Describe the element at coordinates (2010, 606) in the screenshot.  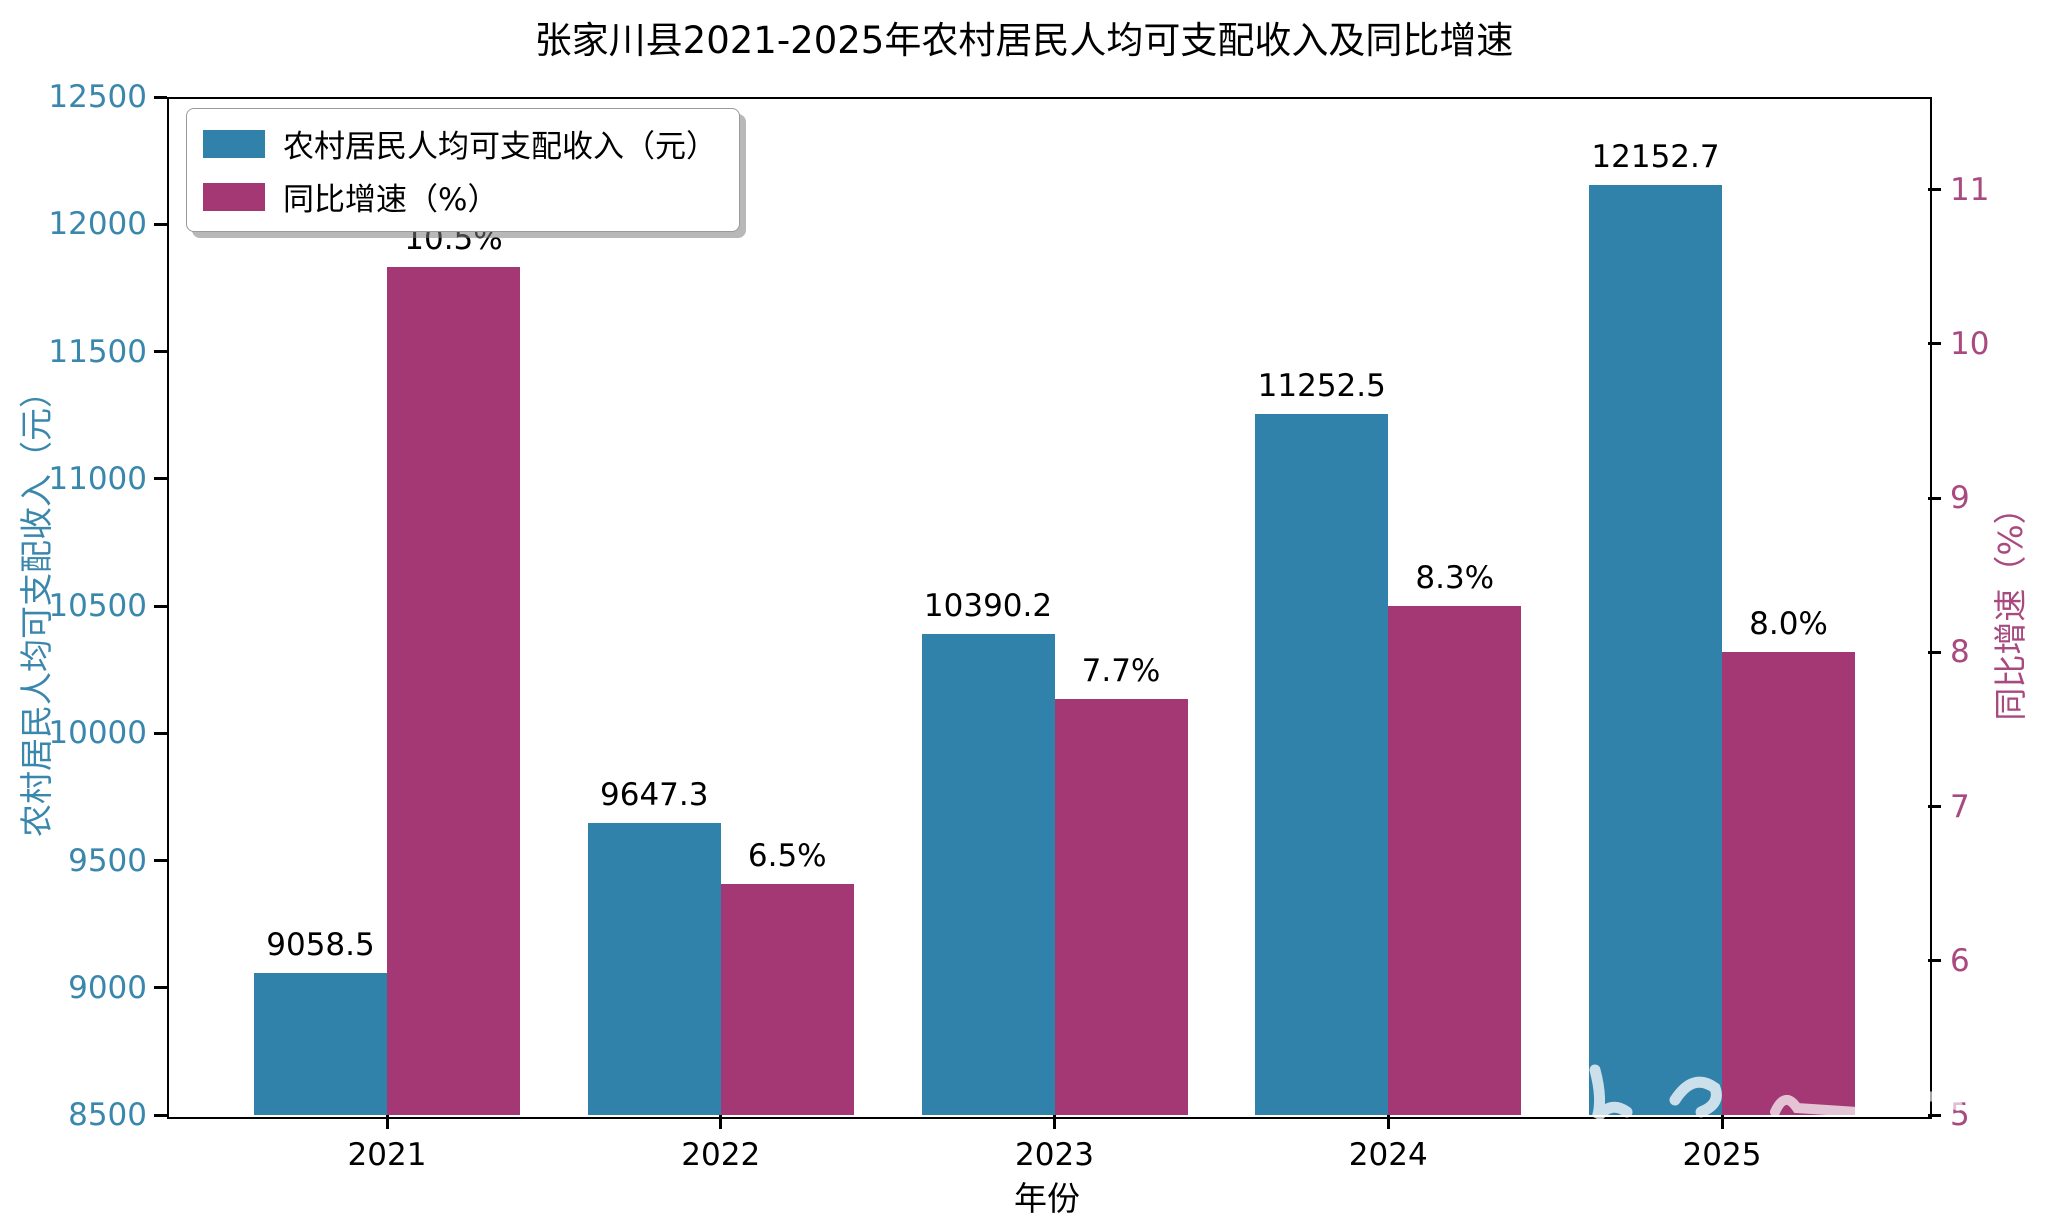
I see `right-y-axis-label: 同比增速（%）` at that location.